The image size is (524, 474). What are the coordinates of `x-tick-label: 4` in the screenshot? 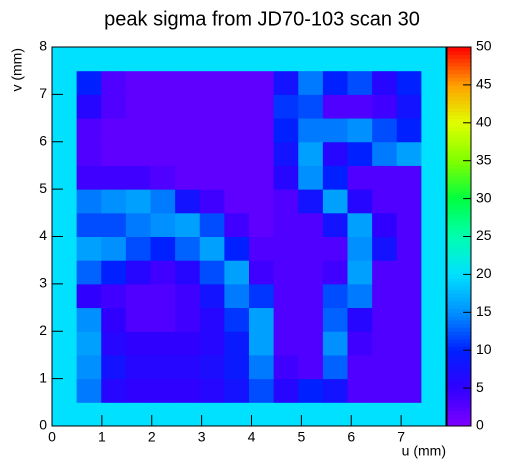 It's located at (252, 437).